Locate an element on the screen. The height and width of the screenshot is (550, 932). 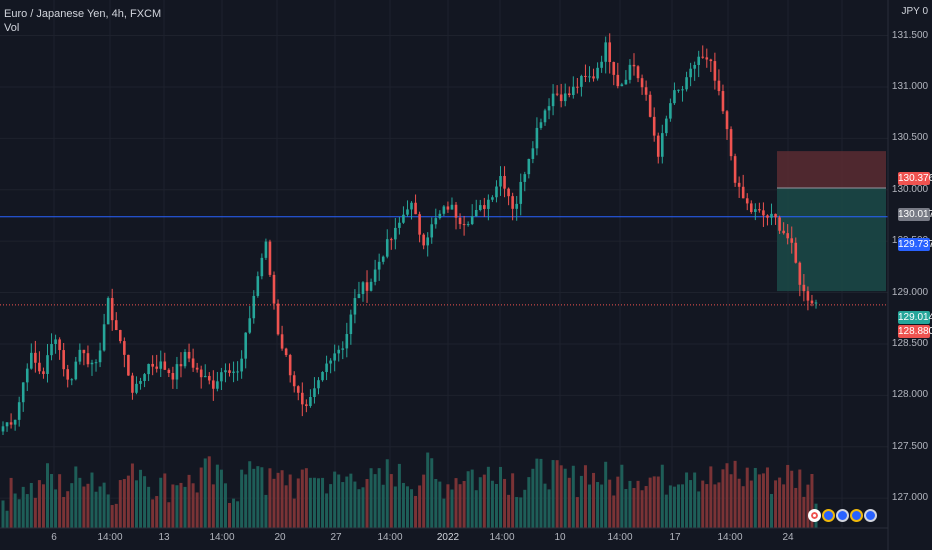
time-tick-label: 6 is located at coordinates (54, 537).